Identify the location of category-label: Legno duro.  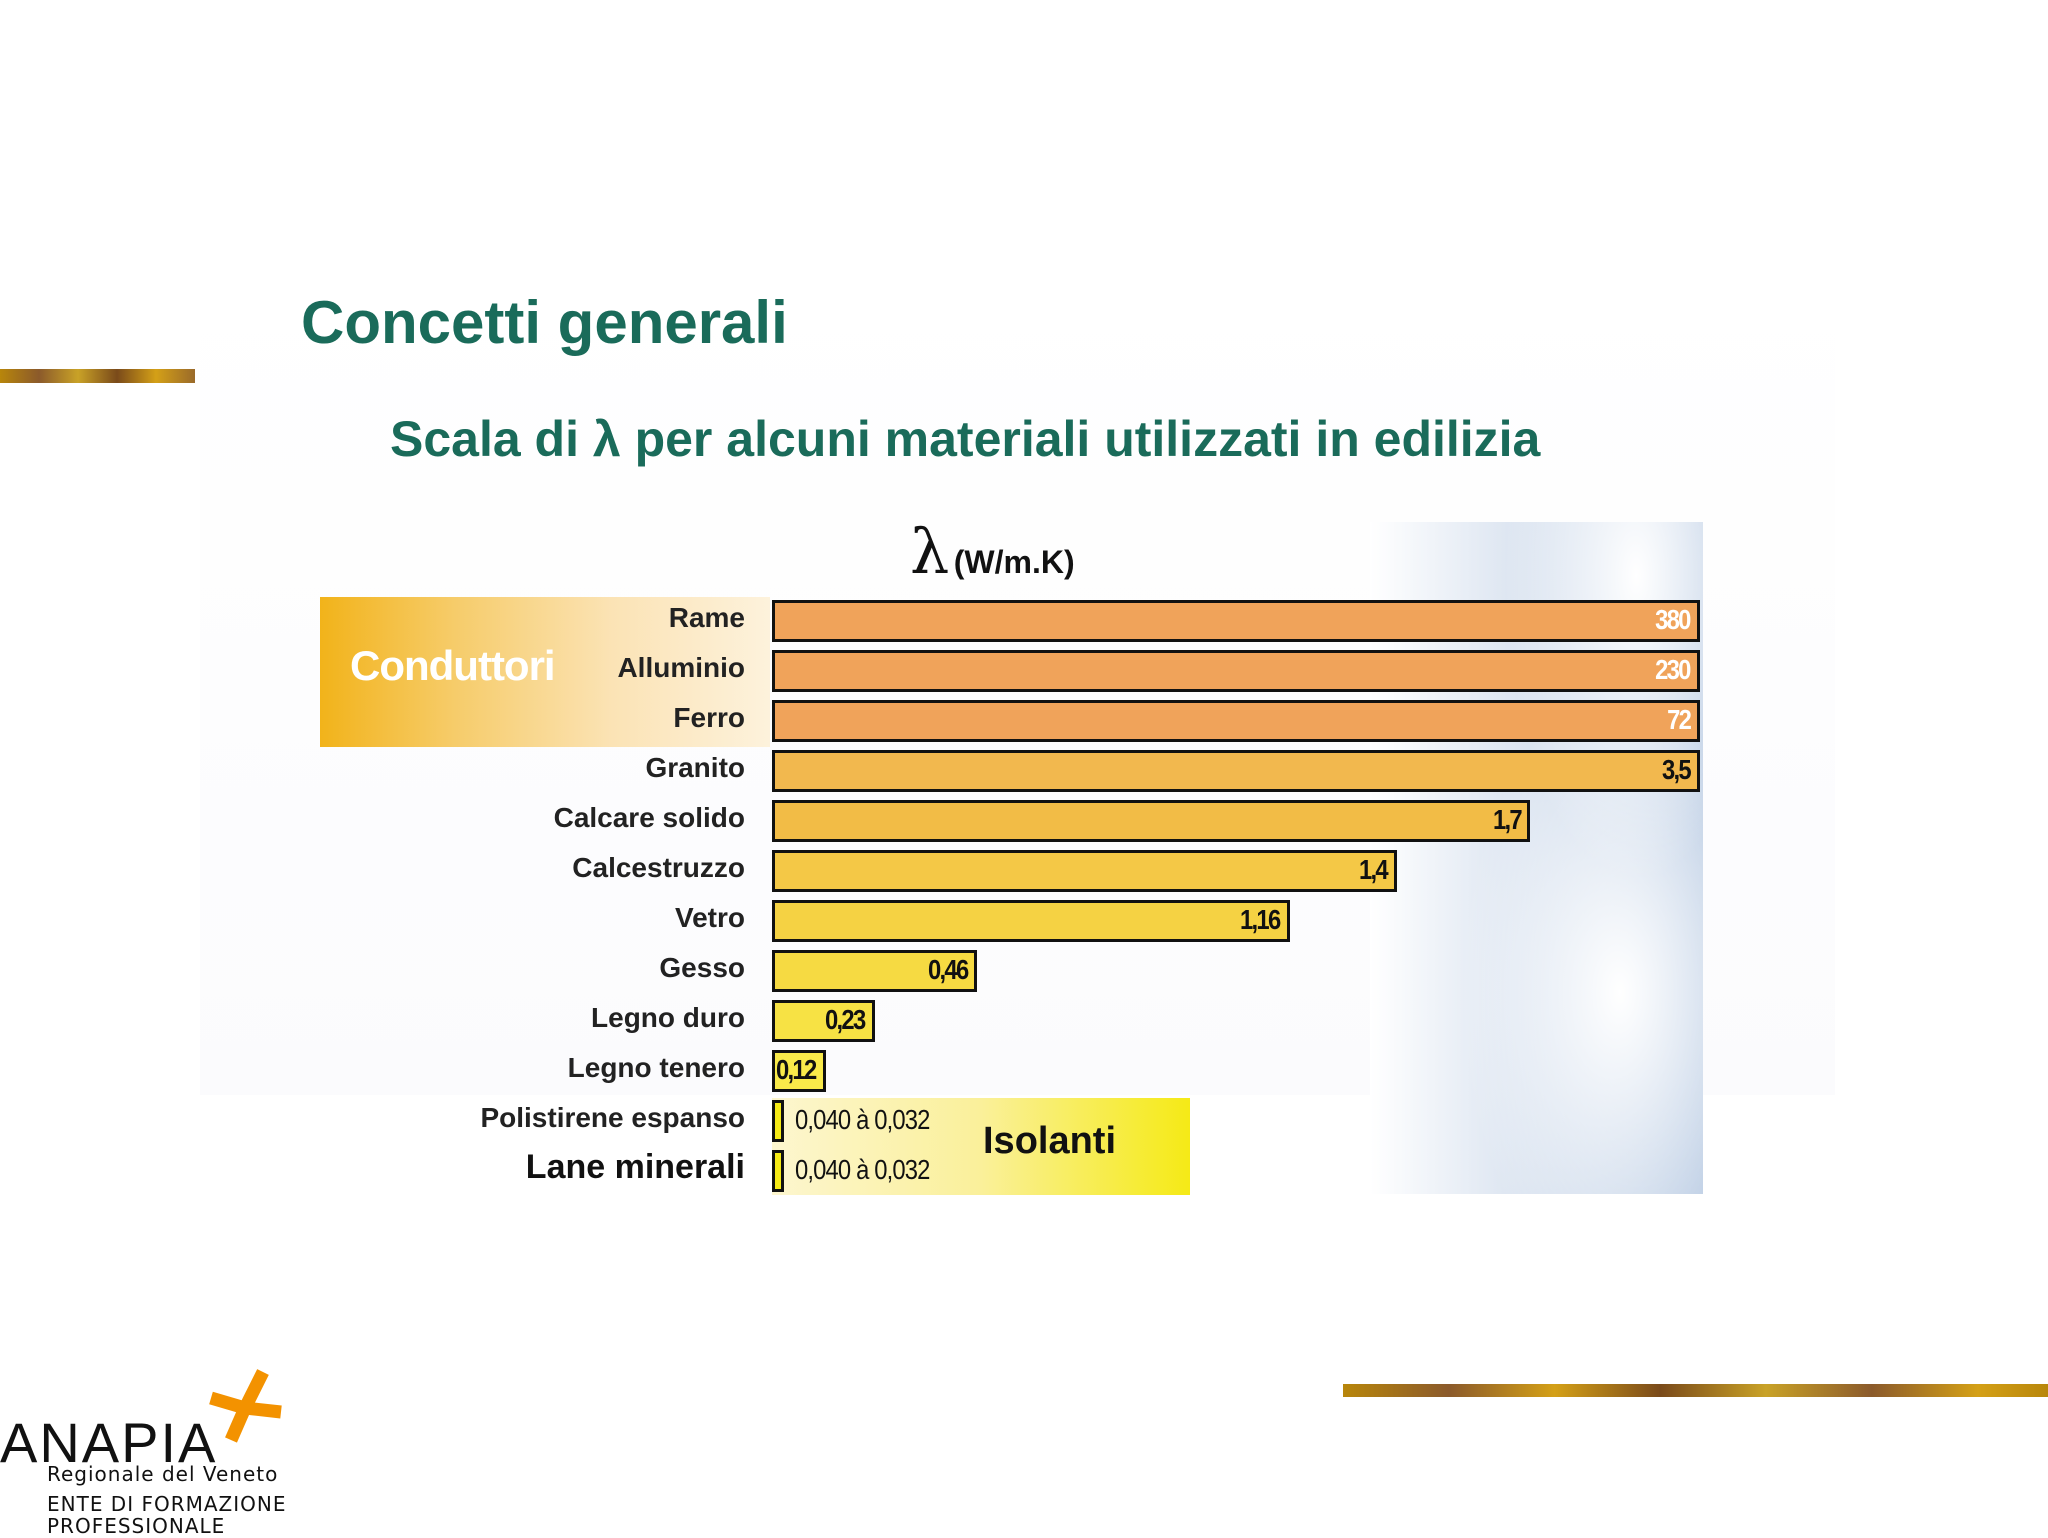
(668, 1017).